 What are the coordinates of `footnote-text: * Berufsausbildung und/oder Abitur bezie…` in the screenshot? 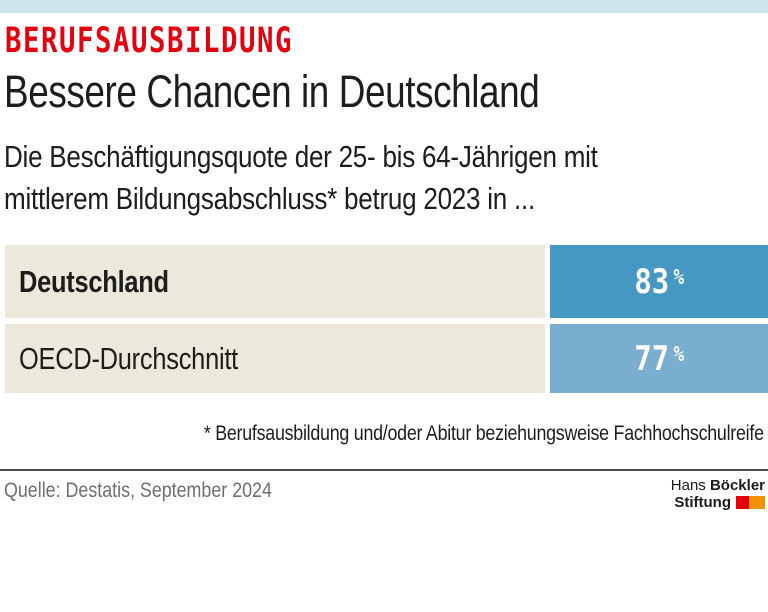 It's located at (484, 433).